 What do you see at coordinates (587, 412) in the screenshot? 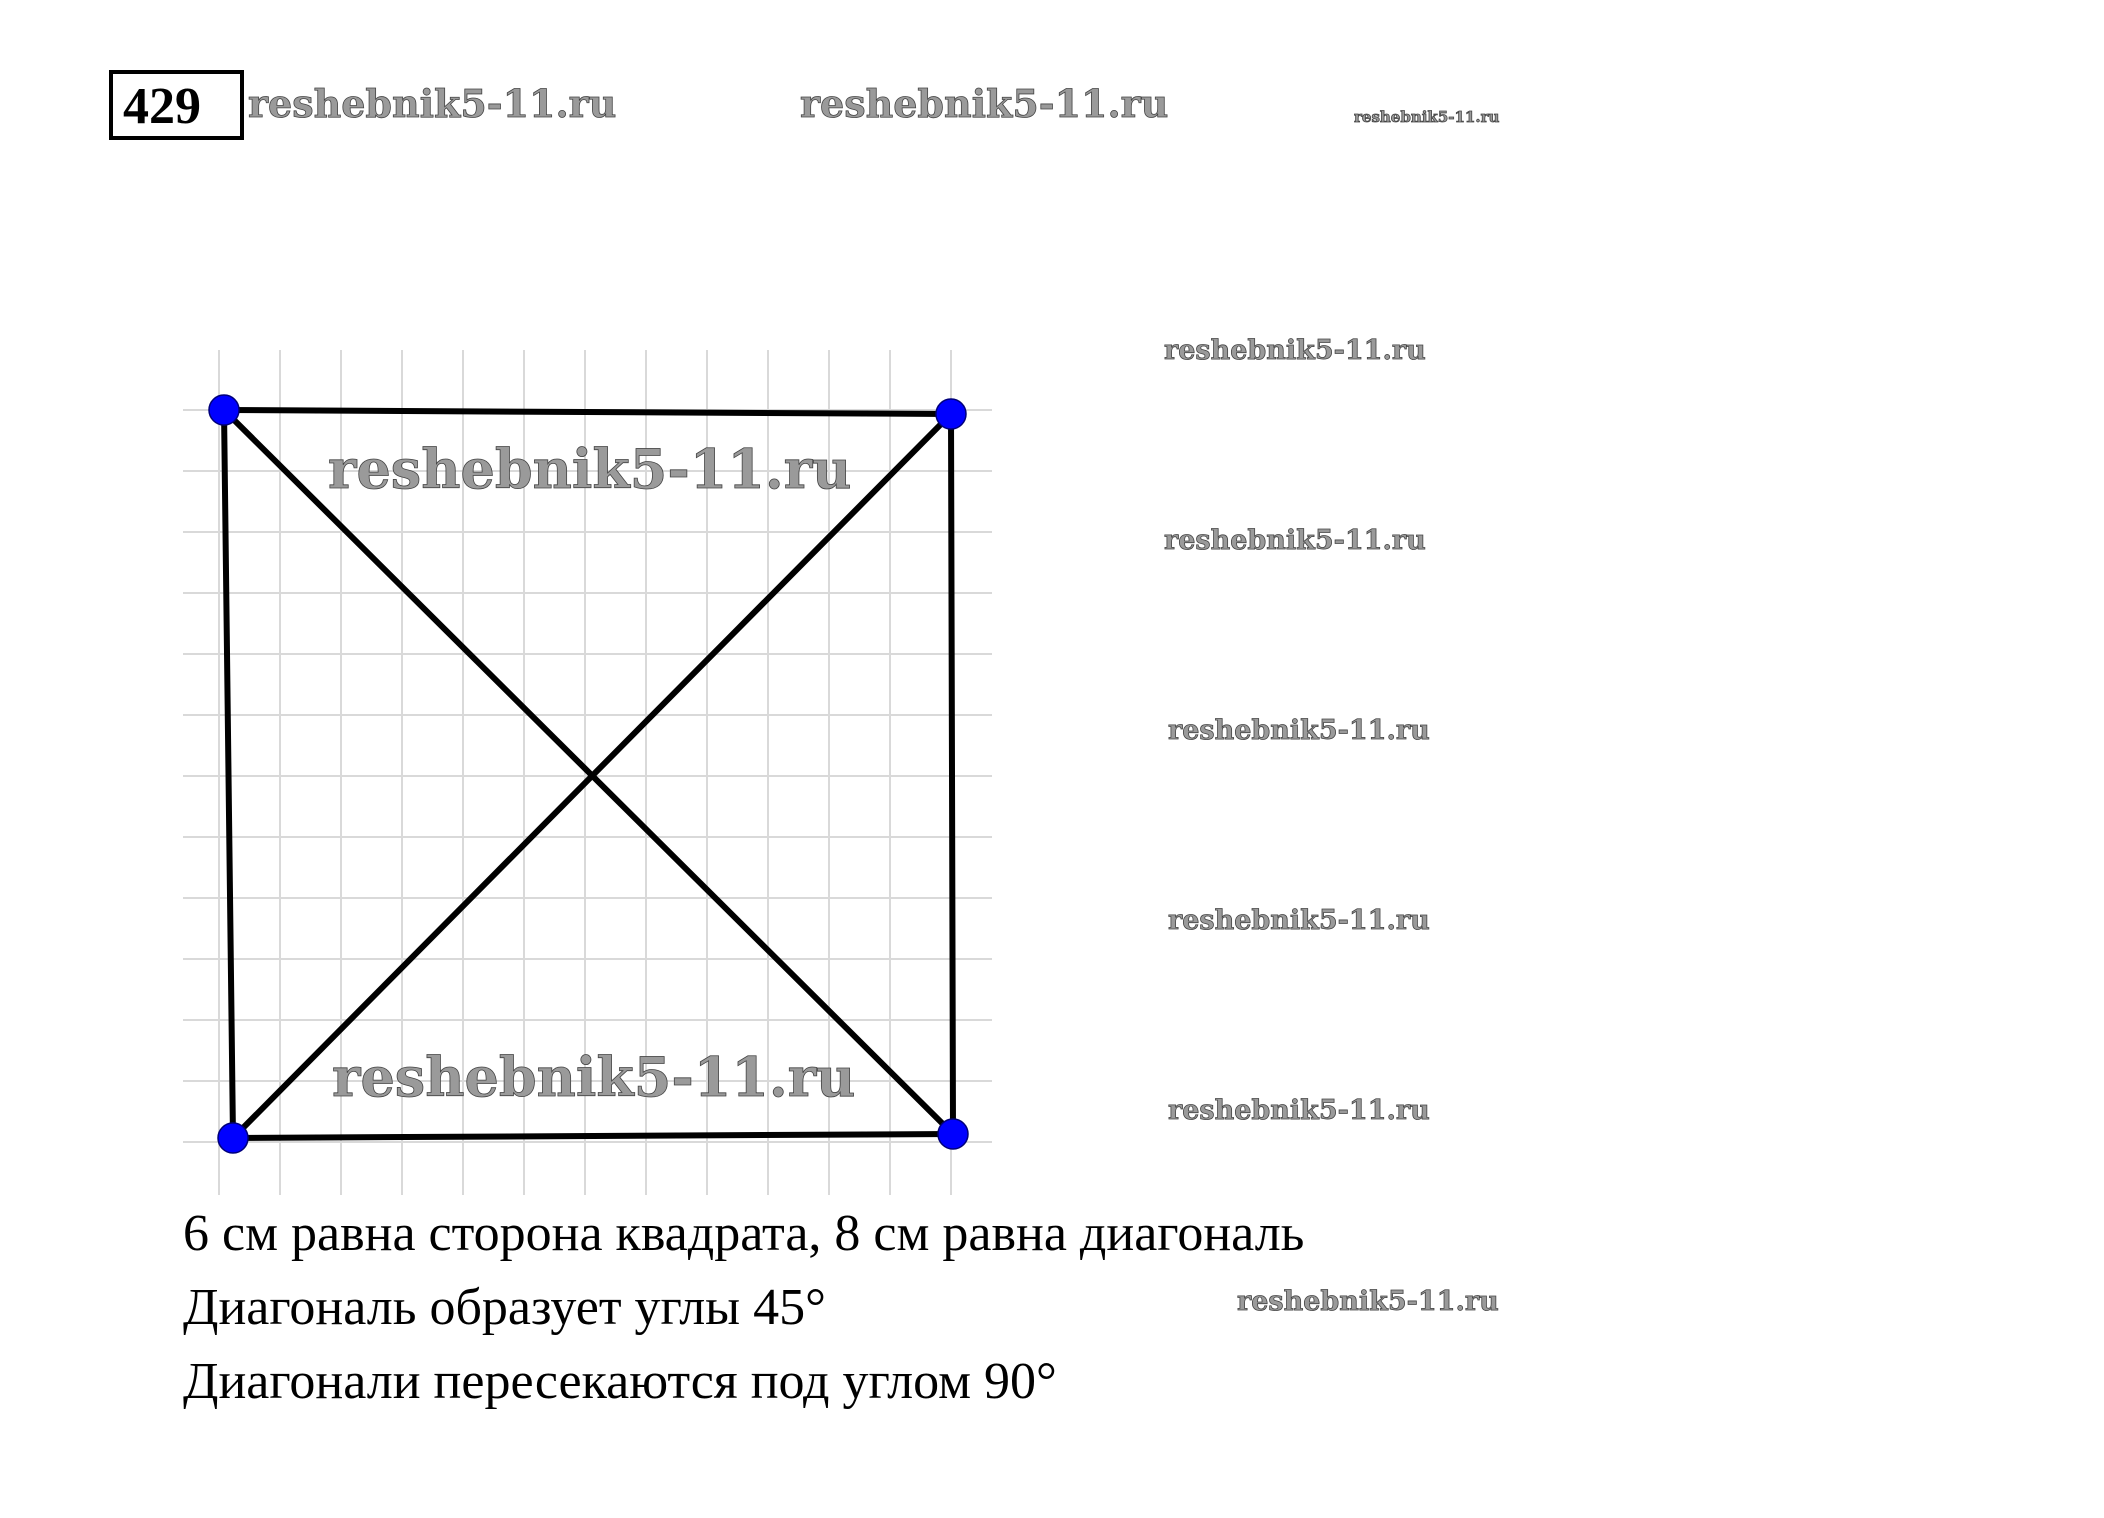
I see `side-top` at bounding box center [587, 412].